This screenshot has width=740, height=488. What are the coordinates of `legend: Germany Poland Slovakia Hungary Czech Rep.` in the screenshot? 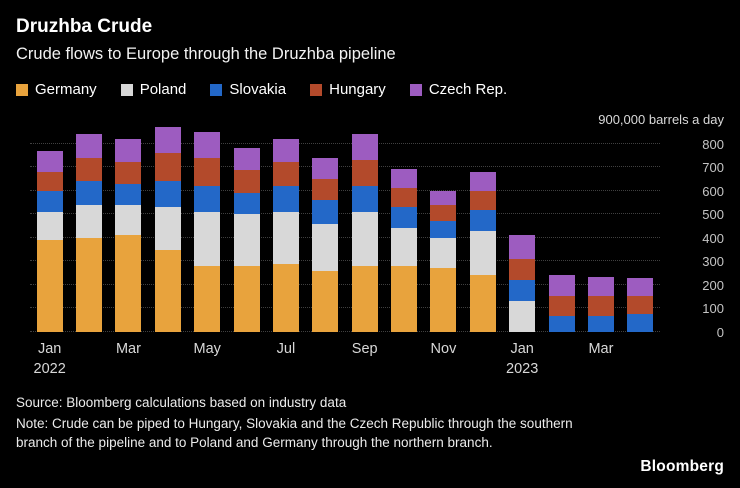 It's located at (370, 89).